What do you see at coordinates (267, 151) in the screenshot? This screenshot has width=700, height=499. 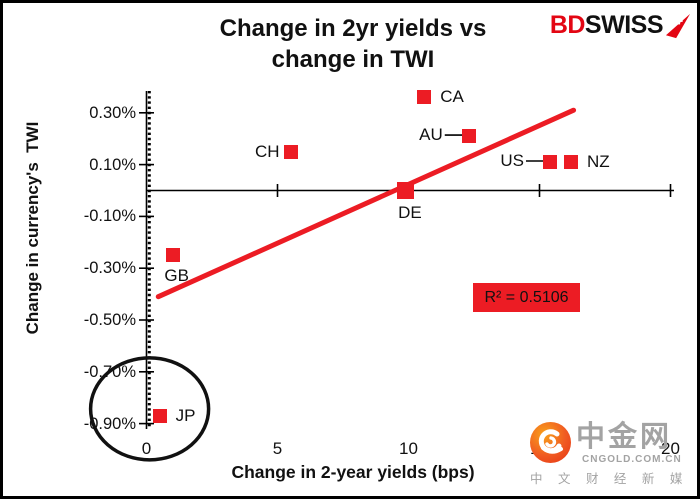 I see `data-point-label-ch: CH` at bounding box center [267, 151].